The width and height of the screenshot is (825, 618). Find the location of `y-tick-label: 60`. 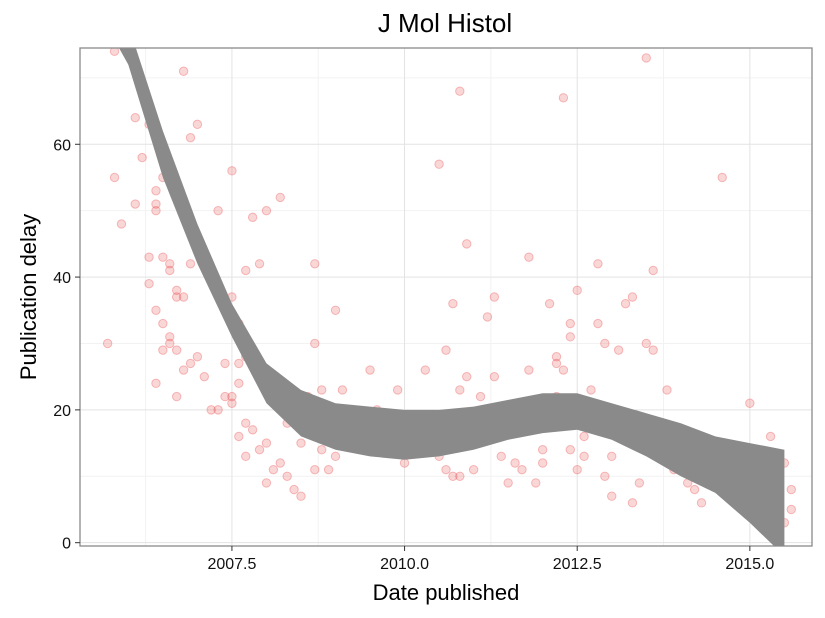

y-tick-label: 60 is located at coordinates (62, 145).